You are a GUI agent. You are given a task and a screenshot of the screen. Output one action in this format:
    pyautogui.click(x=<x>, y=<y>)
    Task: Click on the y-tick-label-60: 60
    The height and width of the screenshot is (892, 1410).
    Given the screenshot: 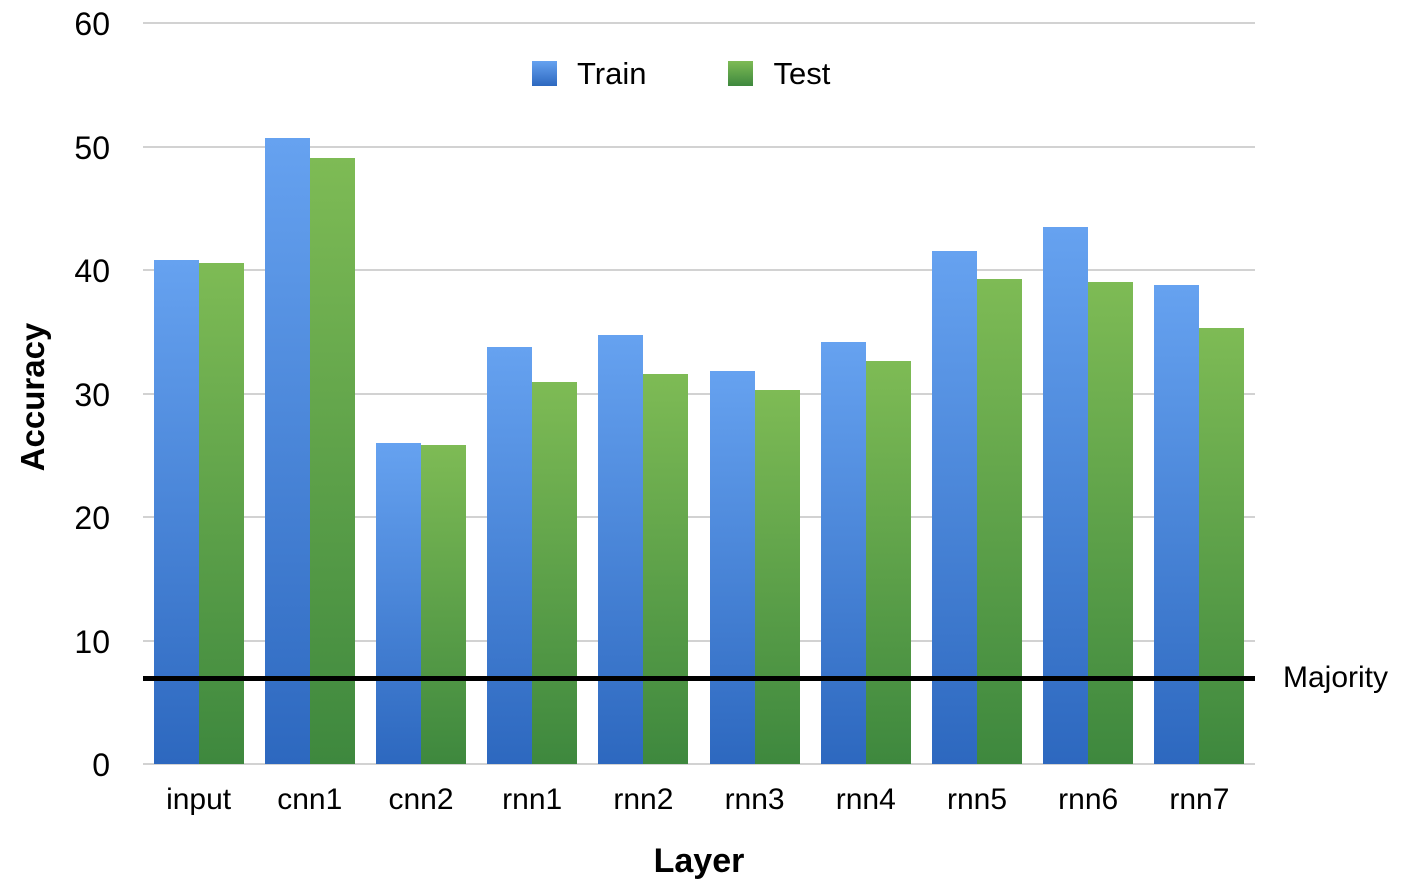 What is the action you would take?
    pyautogui.click(x=92, y=24)
    